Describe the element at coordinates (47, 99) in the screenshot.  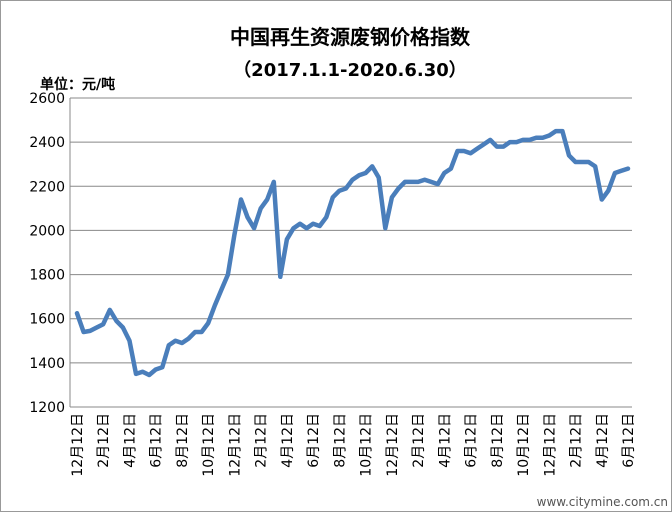
I see `y-tick-label: 2600` at that location.